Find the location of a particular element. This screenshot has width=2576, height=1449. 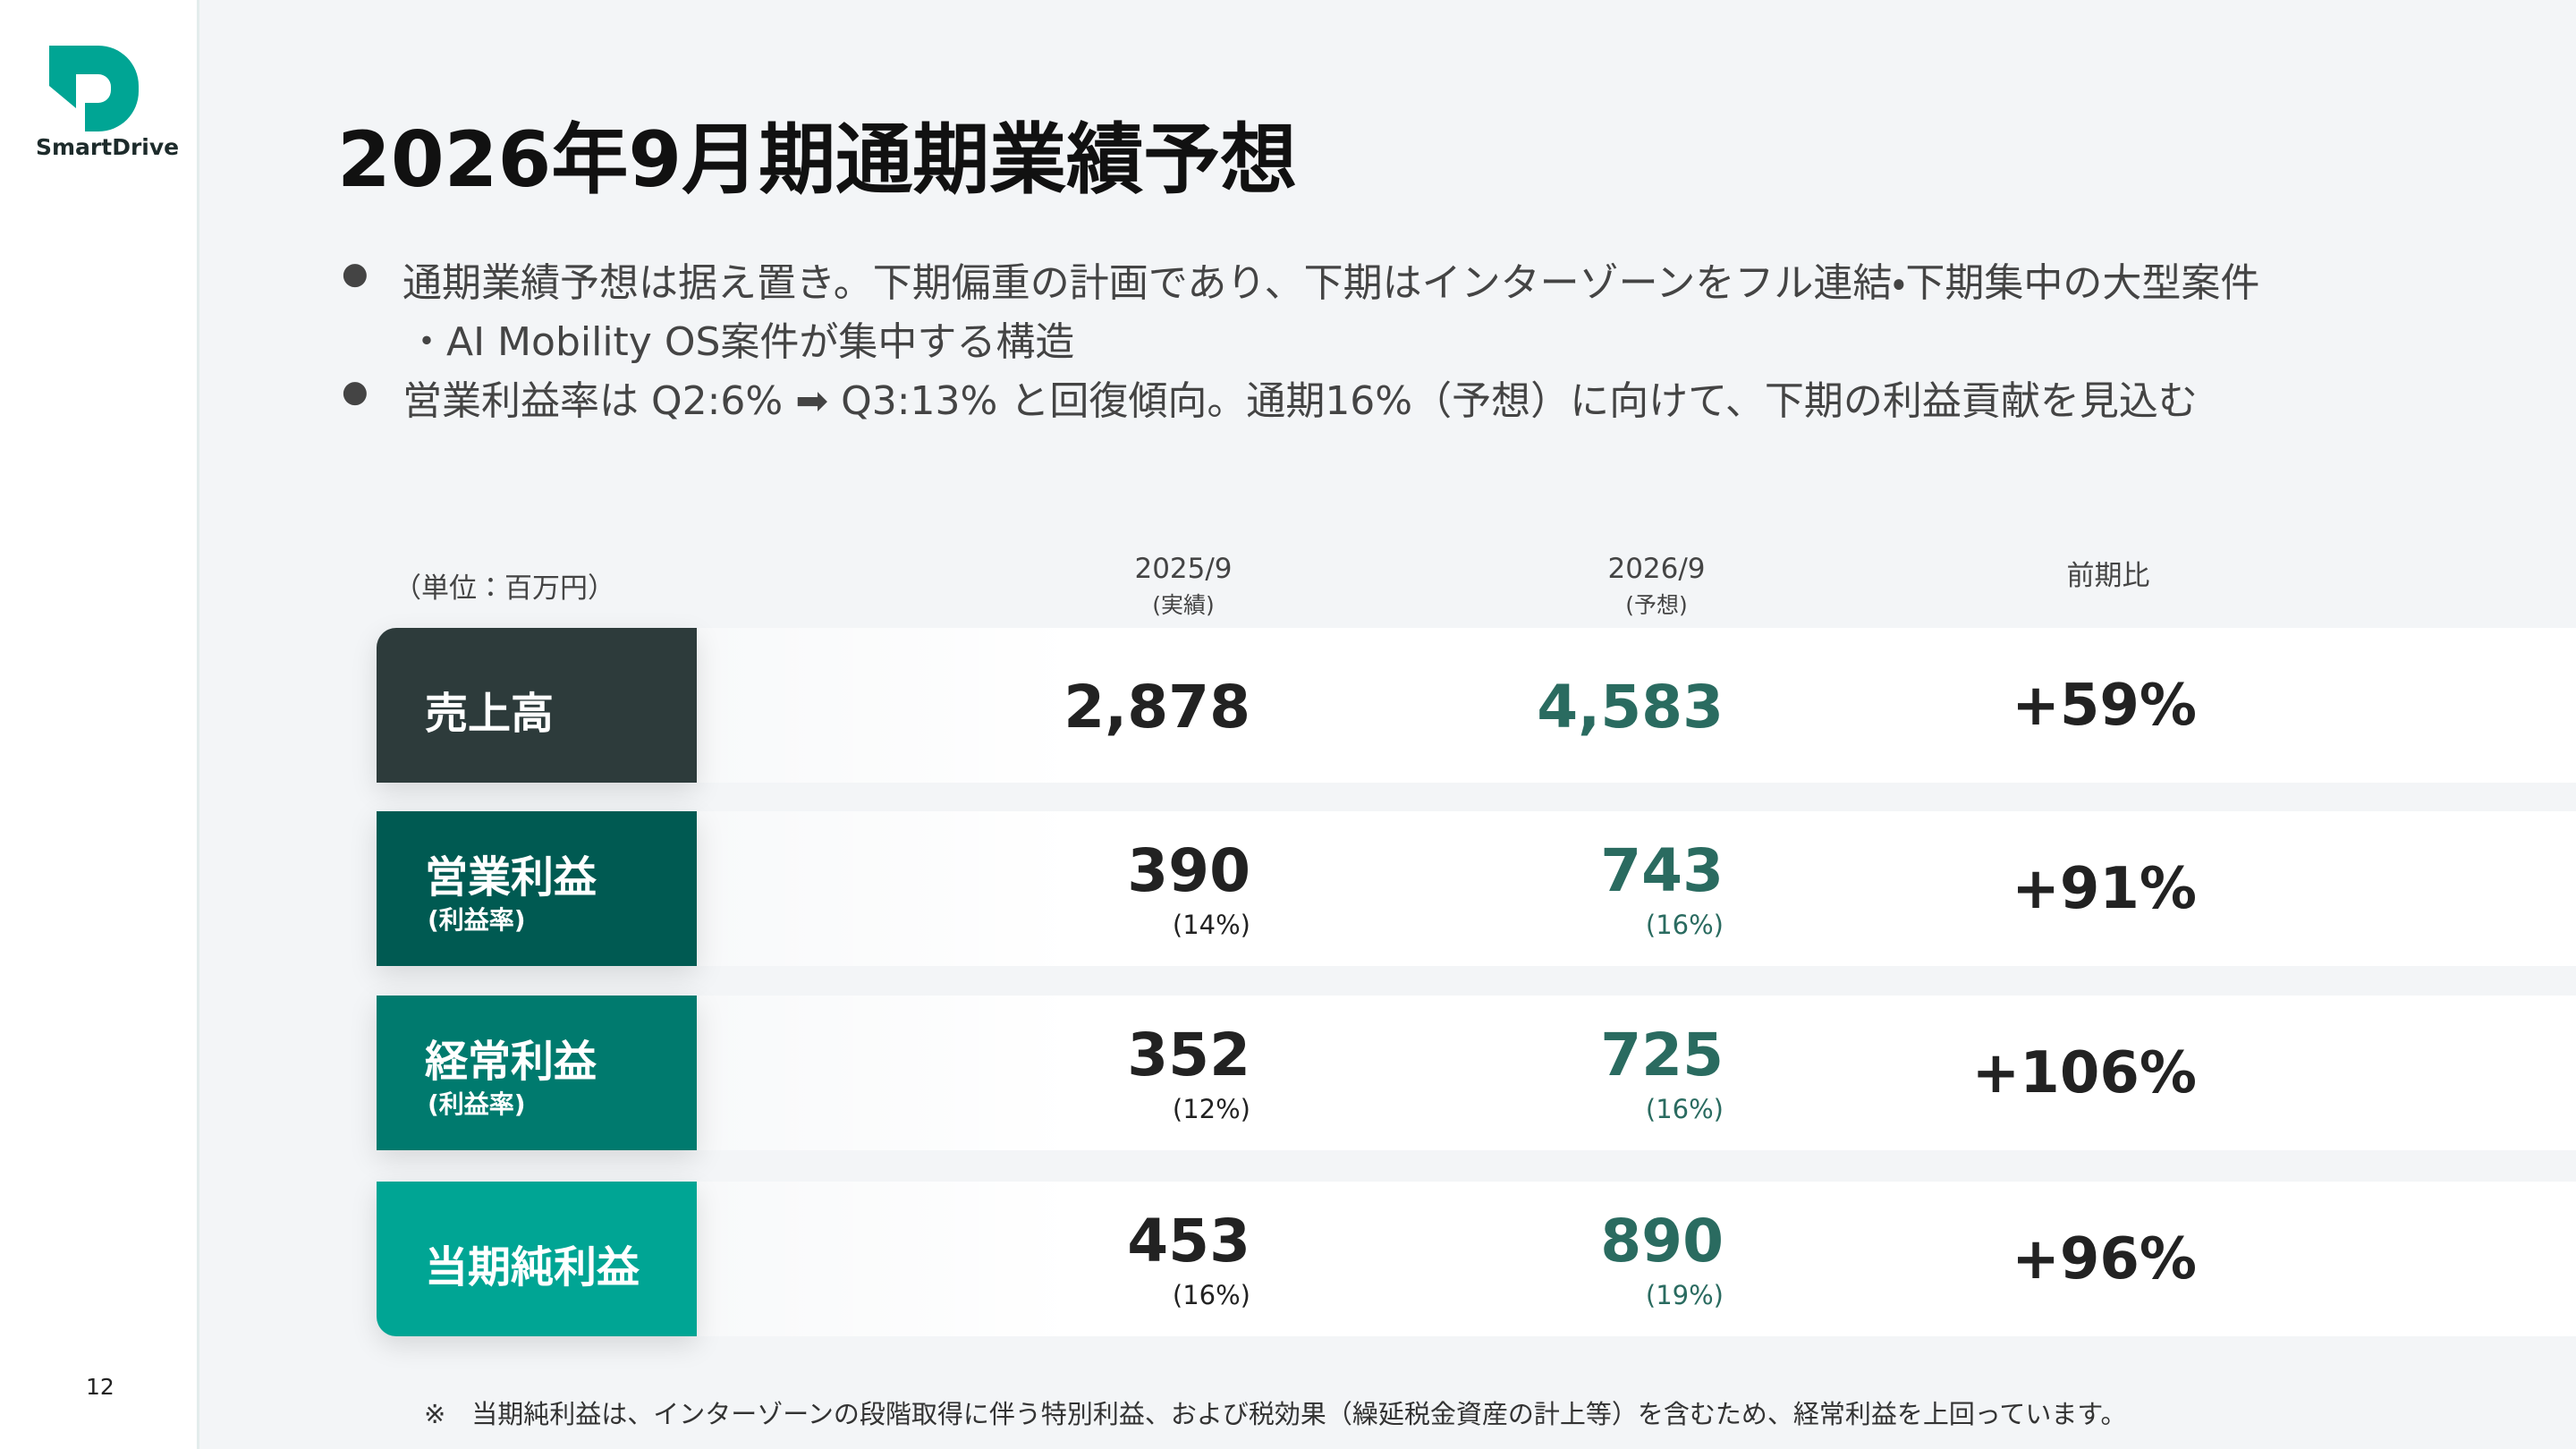

cell-value: 453 is located at coordinates (1188, 1241).